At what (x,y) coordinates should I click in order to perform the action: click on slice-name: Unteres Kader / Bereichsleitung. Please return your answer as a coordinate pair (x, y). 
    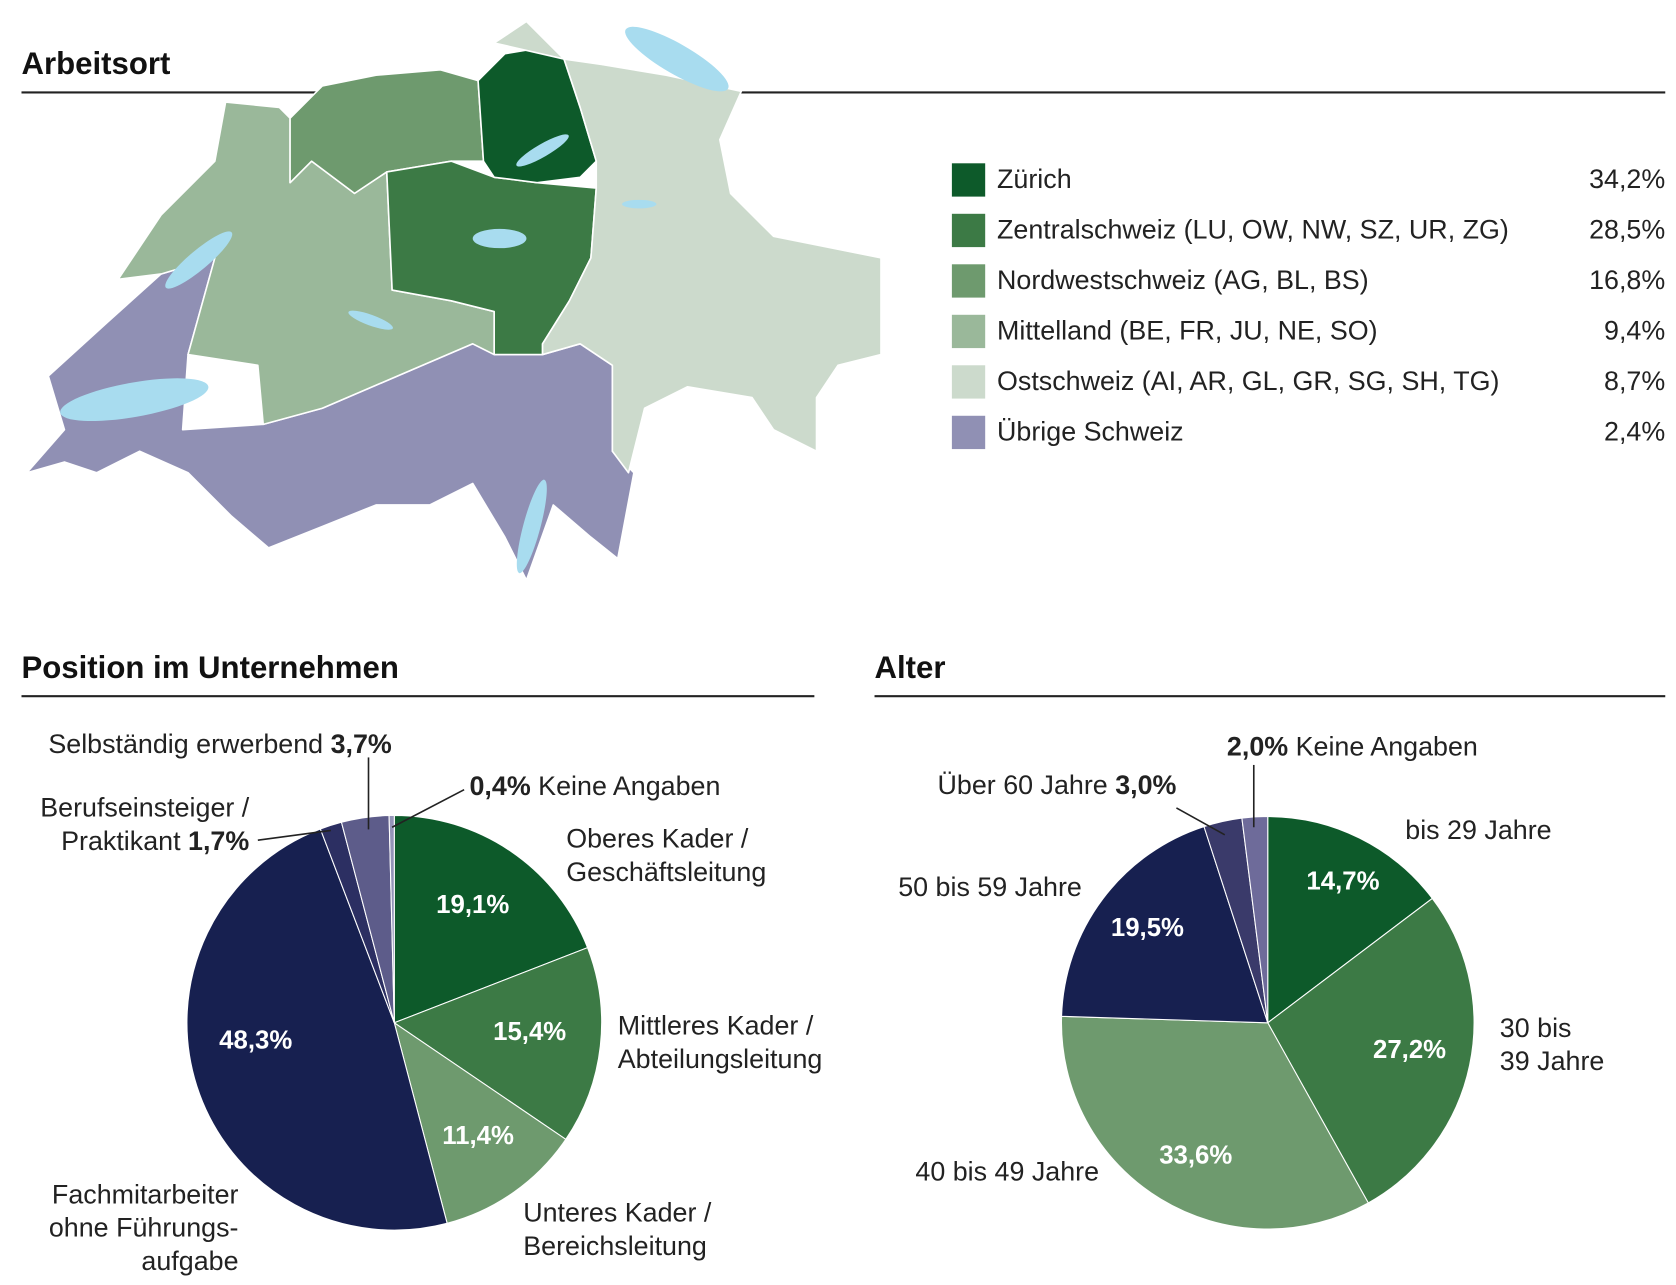
    Looking at the image, I should click on (617, 1229).